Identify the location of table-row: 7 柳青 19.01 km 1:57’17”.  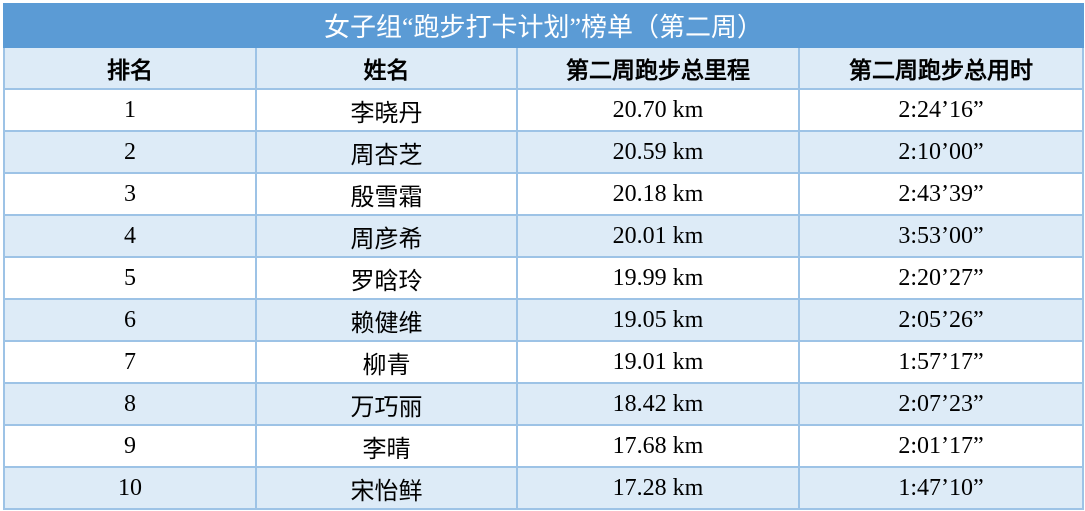
(544, 362).